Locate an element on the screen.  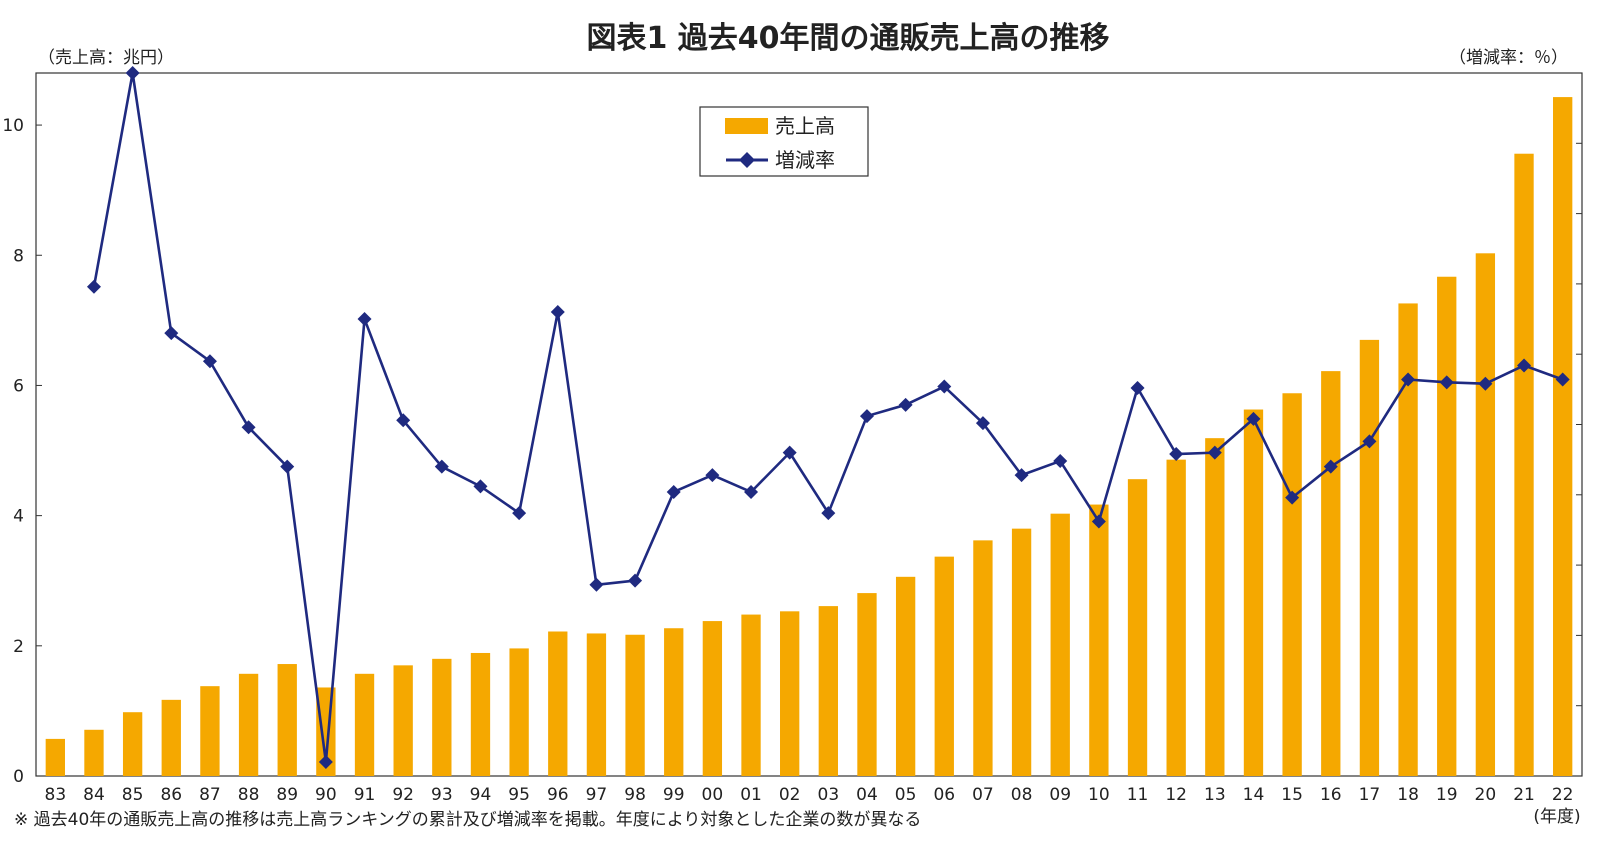
left-tick-label: 4 is located at coordinates (18, 517).